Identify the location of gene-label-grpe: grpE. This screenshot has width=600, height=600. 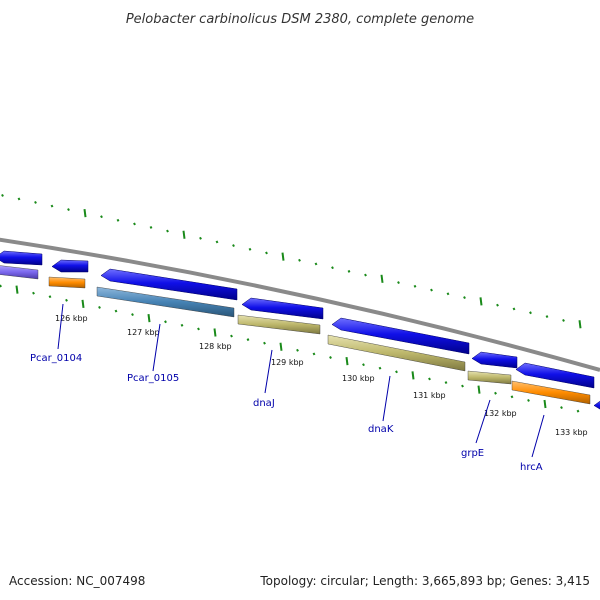
(472, 453).